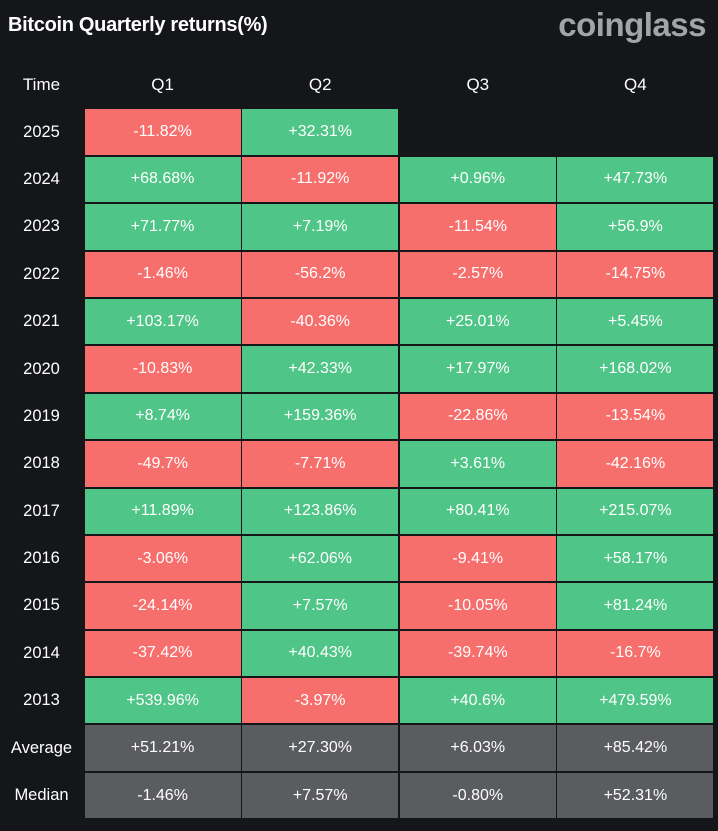 Image resolution: width=718 pixels, height=831 pixels. What do you see at coordinates (162, 369) in the screenshot?
I see `return-cell-2020-q1: -10.83%` at bounding box center [162, 369].